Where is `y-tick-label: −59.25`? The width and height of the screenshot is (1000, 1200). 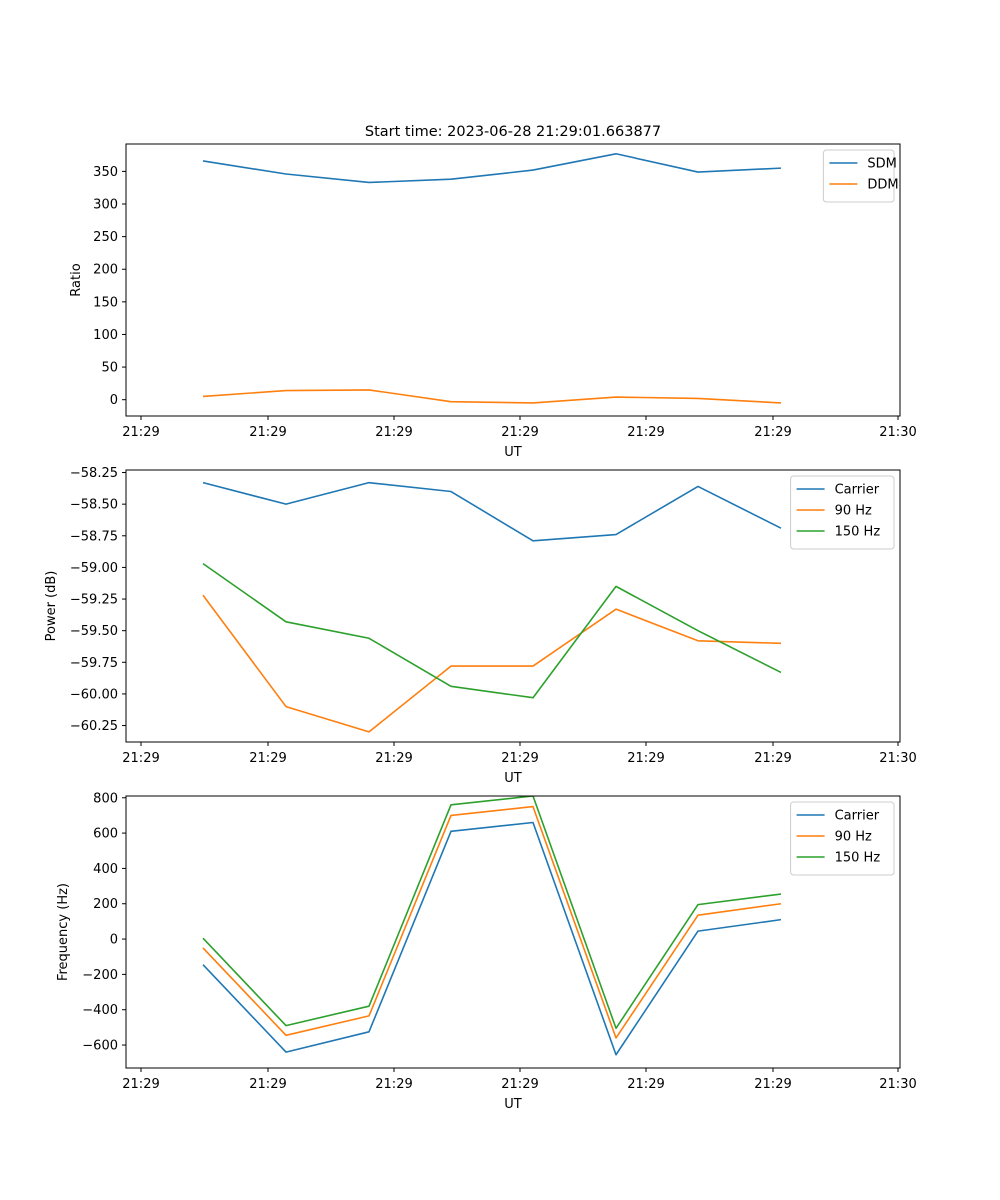 y-tick-label: −59.25 is located at coordinates (94, 600).